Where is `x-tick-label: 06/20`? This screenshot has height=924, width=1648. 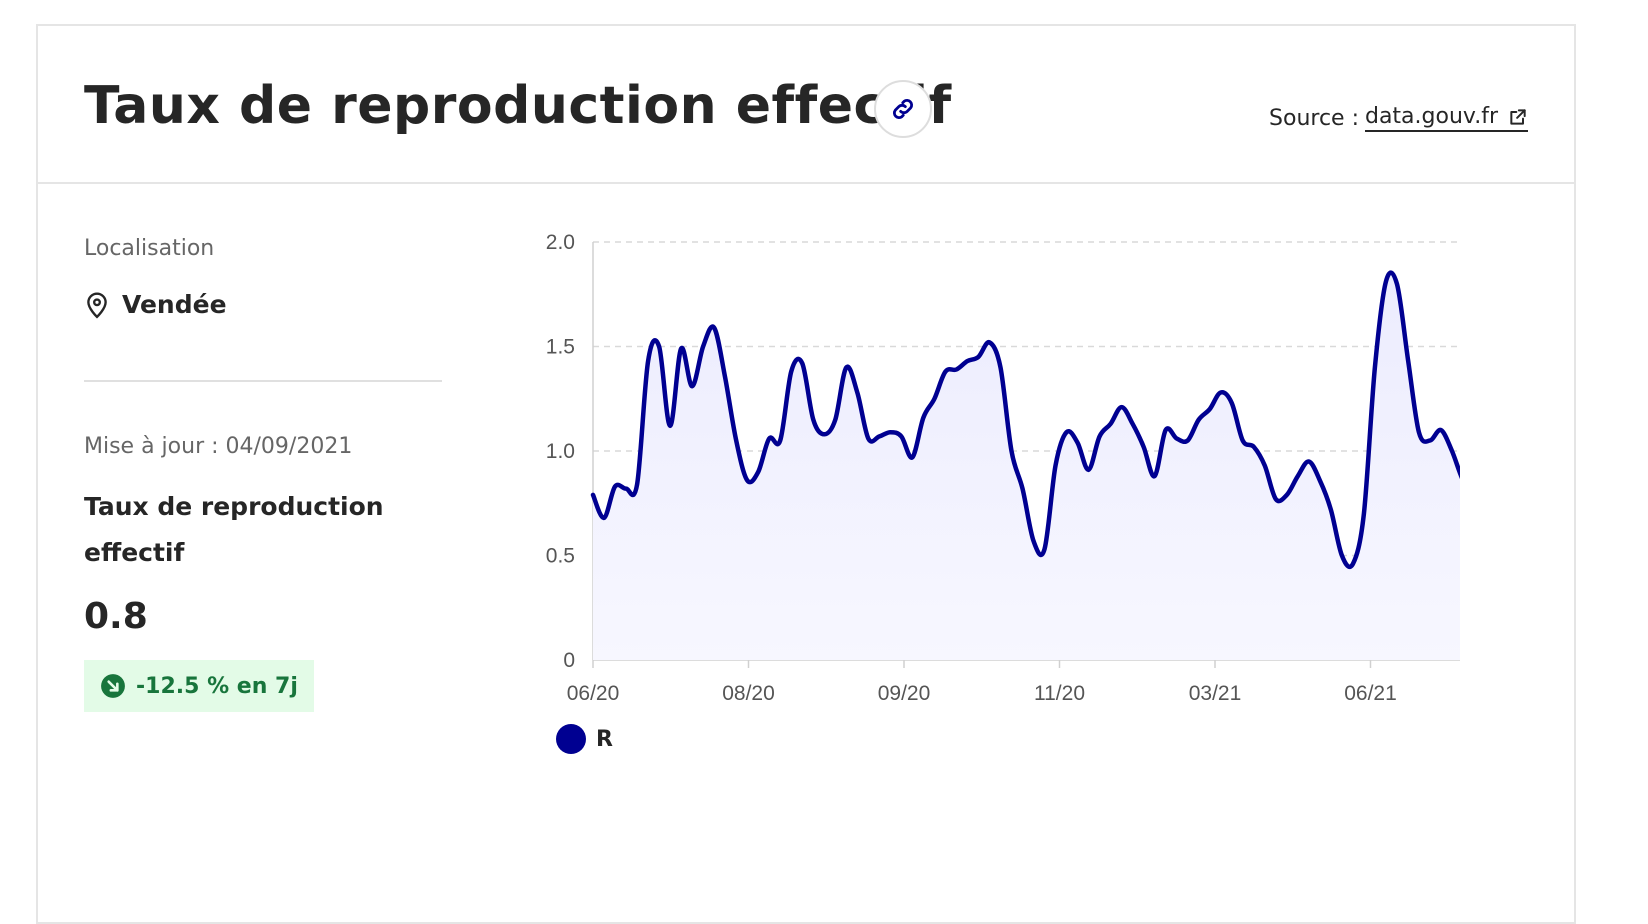
x-tick-label: 06/20 is located at coordinates (593, 693).